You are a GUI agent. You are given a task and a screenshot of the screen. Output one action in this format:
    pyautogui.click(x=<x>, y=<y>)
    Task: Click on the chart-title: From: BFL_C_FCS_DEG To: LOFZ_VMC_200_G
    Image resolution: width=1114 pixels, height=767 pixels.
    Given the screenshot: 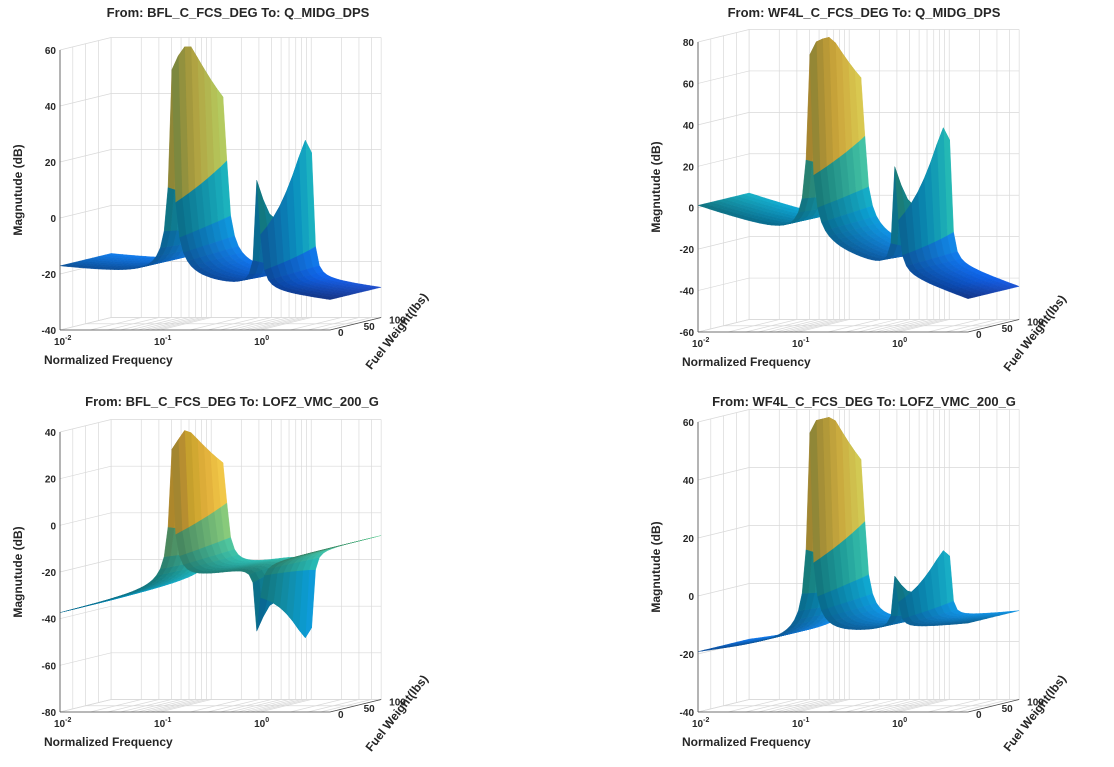 What is the action you would take?
    pyautogui.click(x=232, y=401)
    